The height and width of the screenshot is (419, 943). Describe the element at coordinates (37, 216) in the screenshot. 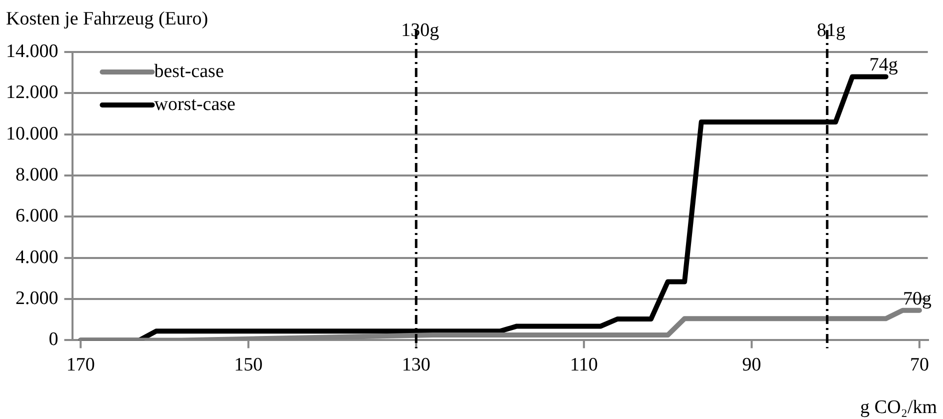

I see `y-tick-label: 6.000` at that location.